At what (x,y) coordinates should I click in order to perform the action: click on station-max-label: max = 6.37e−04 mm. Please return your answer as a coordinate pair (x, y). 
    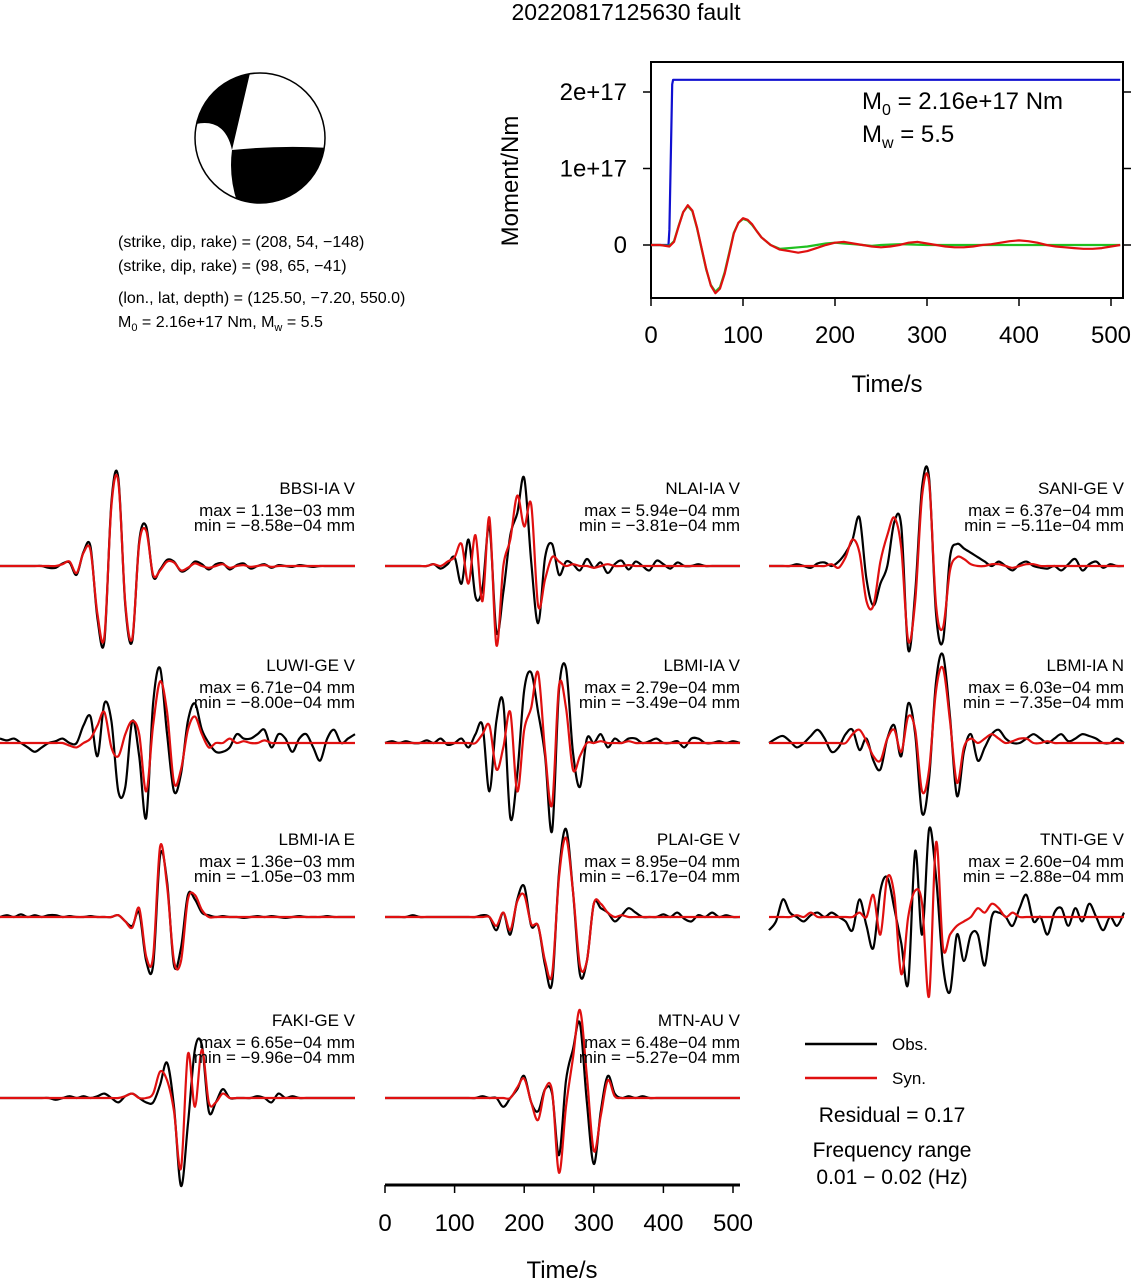
    Looking at the image, I should click on (1046, 510).